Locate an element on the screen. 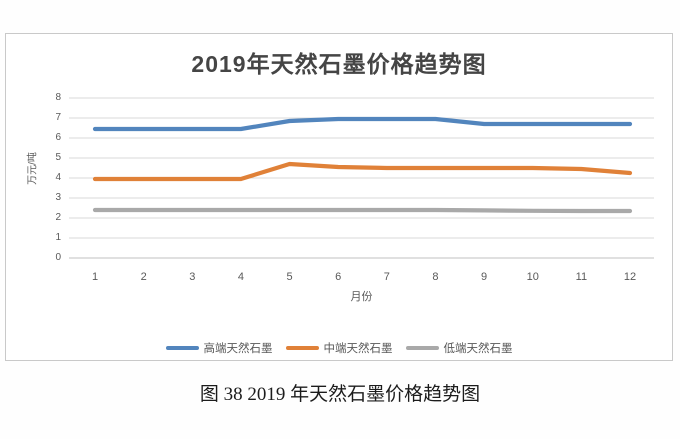 The width and height of the screenshot is (680, 439). legend-item-2: 中端天然石墨 is located at coordinates (339, 348).